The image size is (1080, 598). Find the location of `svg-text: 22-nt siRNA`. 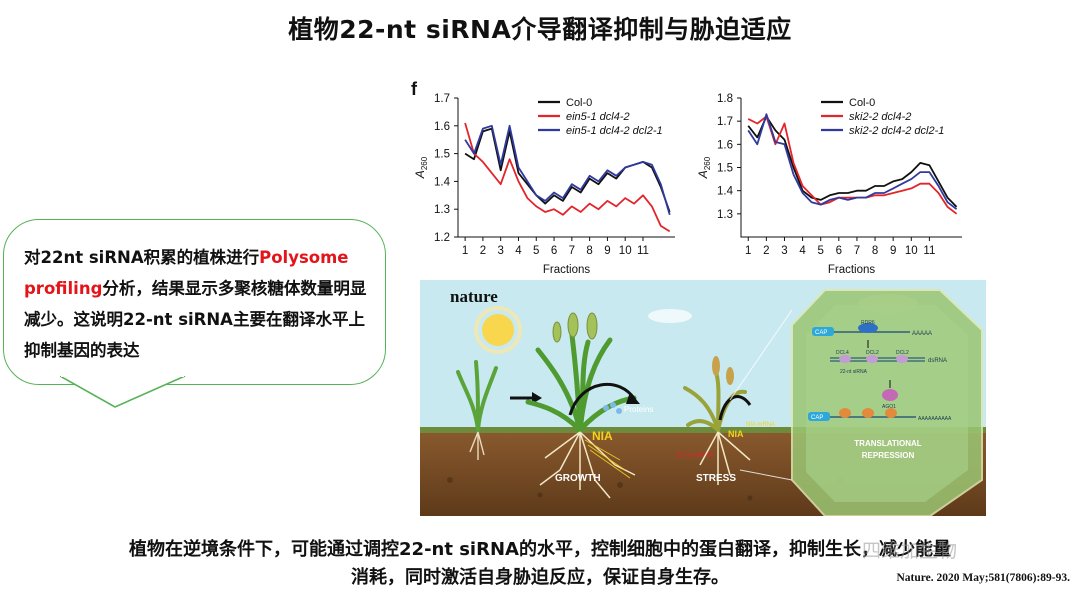

svg-text: 22-nt siRNA is located at coordinates (854, 372).